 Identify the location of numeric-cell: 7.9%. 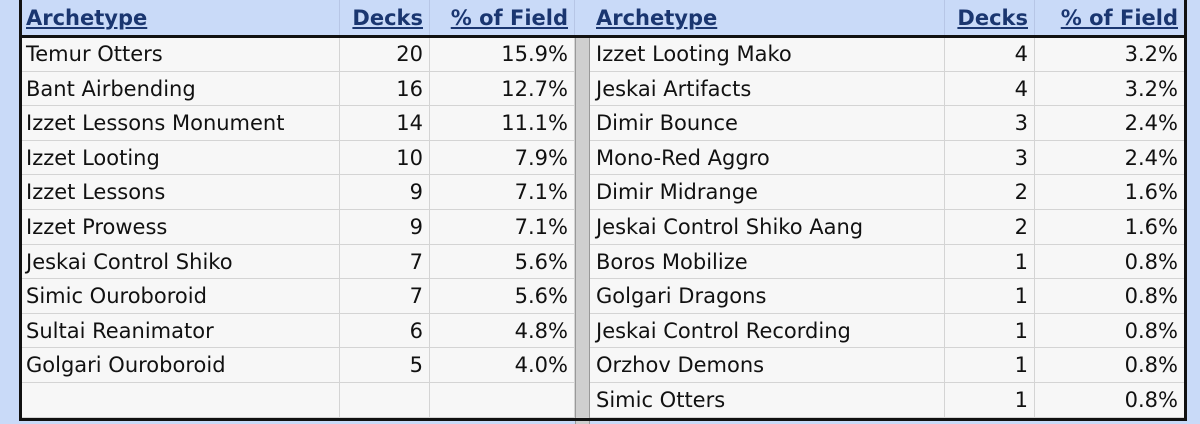
(502, 158).